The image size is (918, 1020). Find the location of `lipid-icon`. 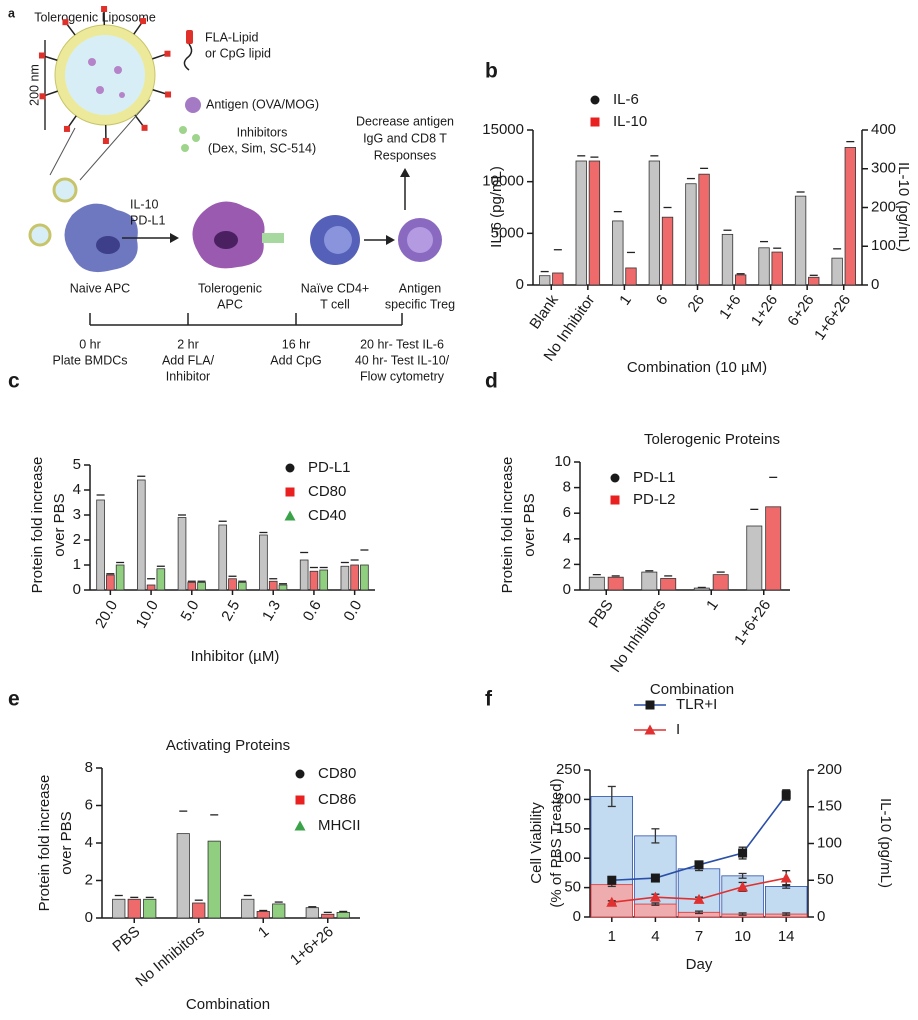

lipid-icon is located at coordinates (189, 37).